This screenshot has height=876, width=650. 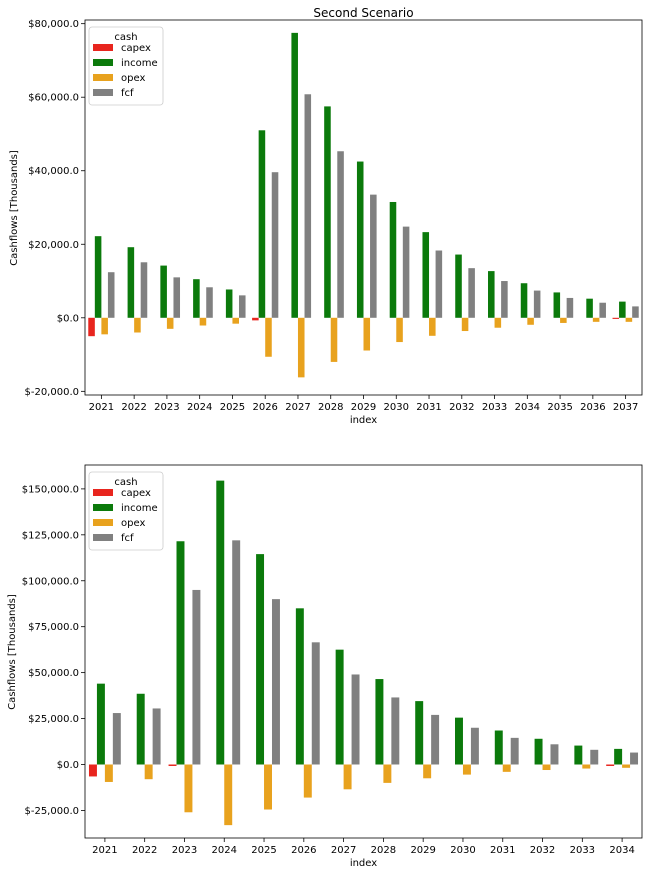 What do you see at coordinates (103, 47) in the screenshot?
I see `legend-swatch-capex` at bounding box center [103, 47].